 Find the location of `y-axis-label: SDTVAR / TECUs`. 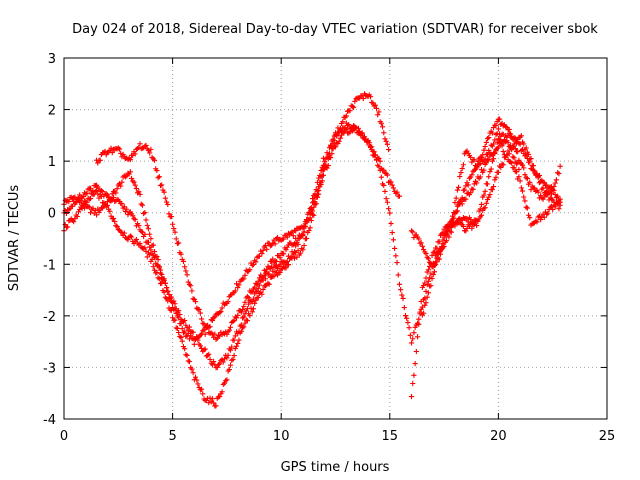

y-axis-label: SDTVAR / TECUs is located at coordinates (14, 238).